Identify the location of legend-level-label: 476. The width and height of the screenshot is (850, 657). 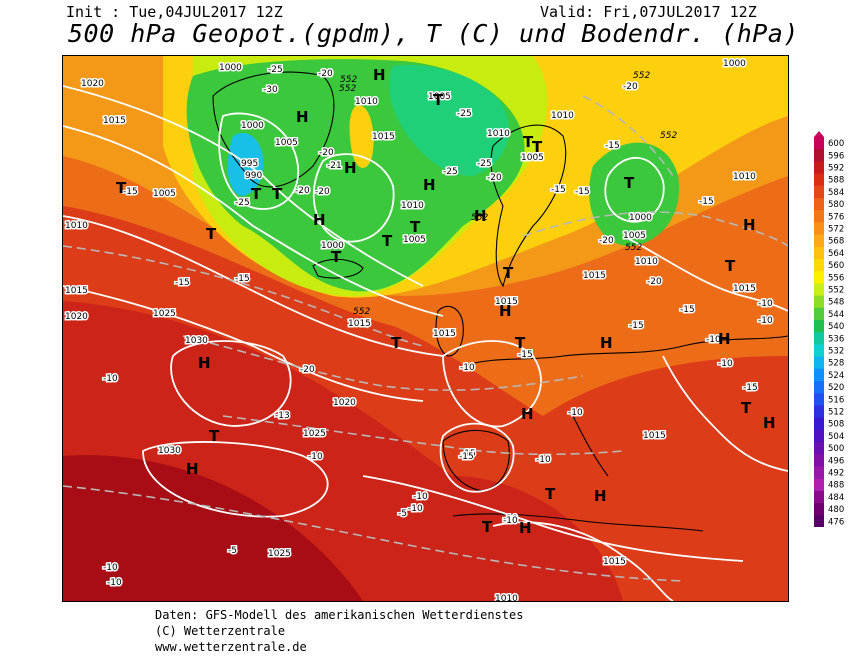
(836, 522).